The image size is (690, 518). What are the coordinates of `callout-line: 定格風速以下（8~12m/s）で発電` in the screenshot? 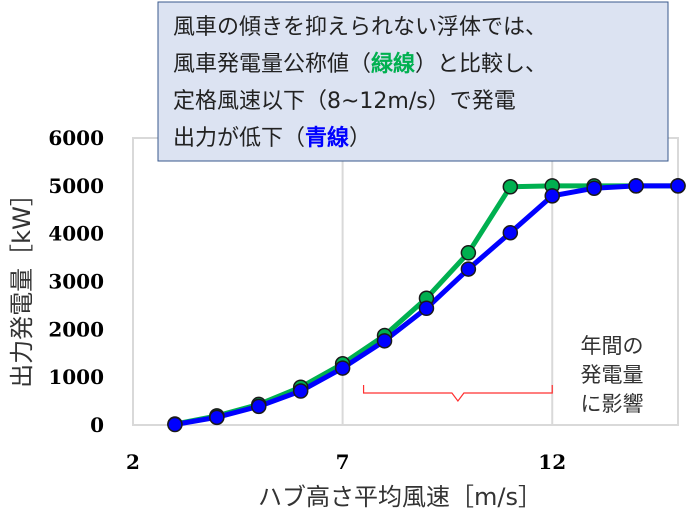 It's located at (344, 101).